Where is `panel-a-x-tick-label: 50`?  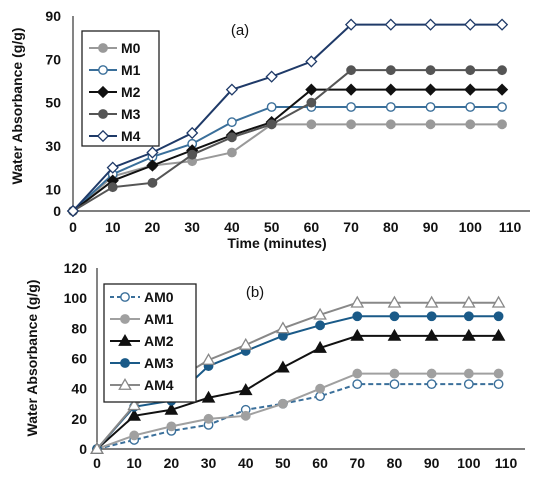 panel-a-x-tick-label: 50 is located at coordinates (272, 227).